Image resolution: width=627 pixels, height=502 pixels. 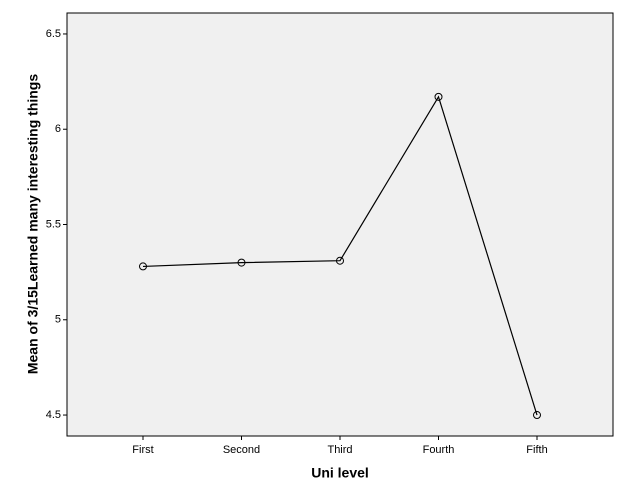 What do you see at coordinates (58, 129) in the screenshot?
I see `y-tick-label: 6` at bounding box center [58, 129].